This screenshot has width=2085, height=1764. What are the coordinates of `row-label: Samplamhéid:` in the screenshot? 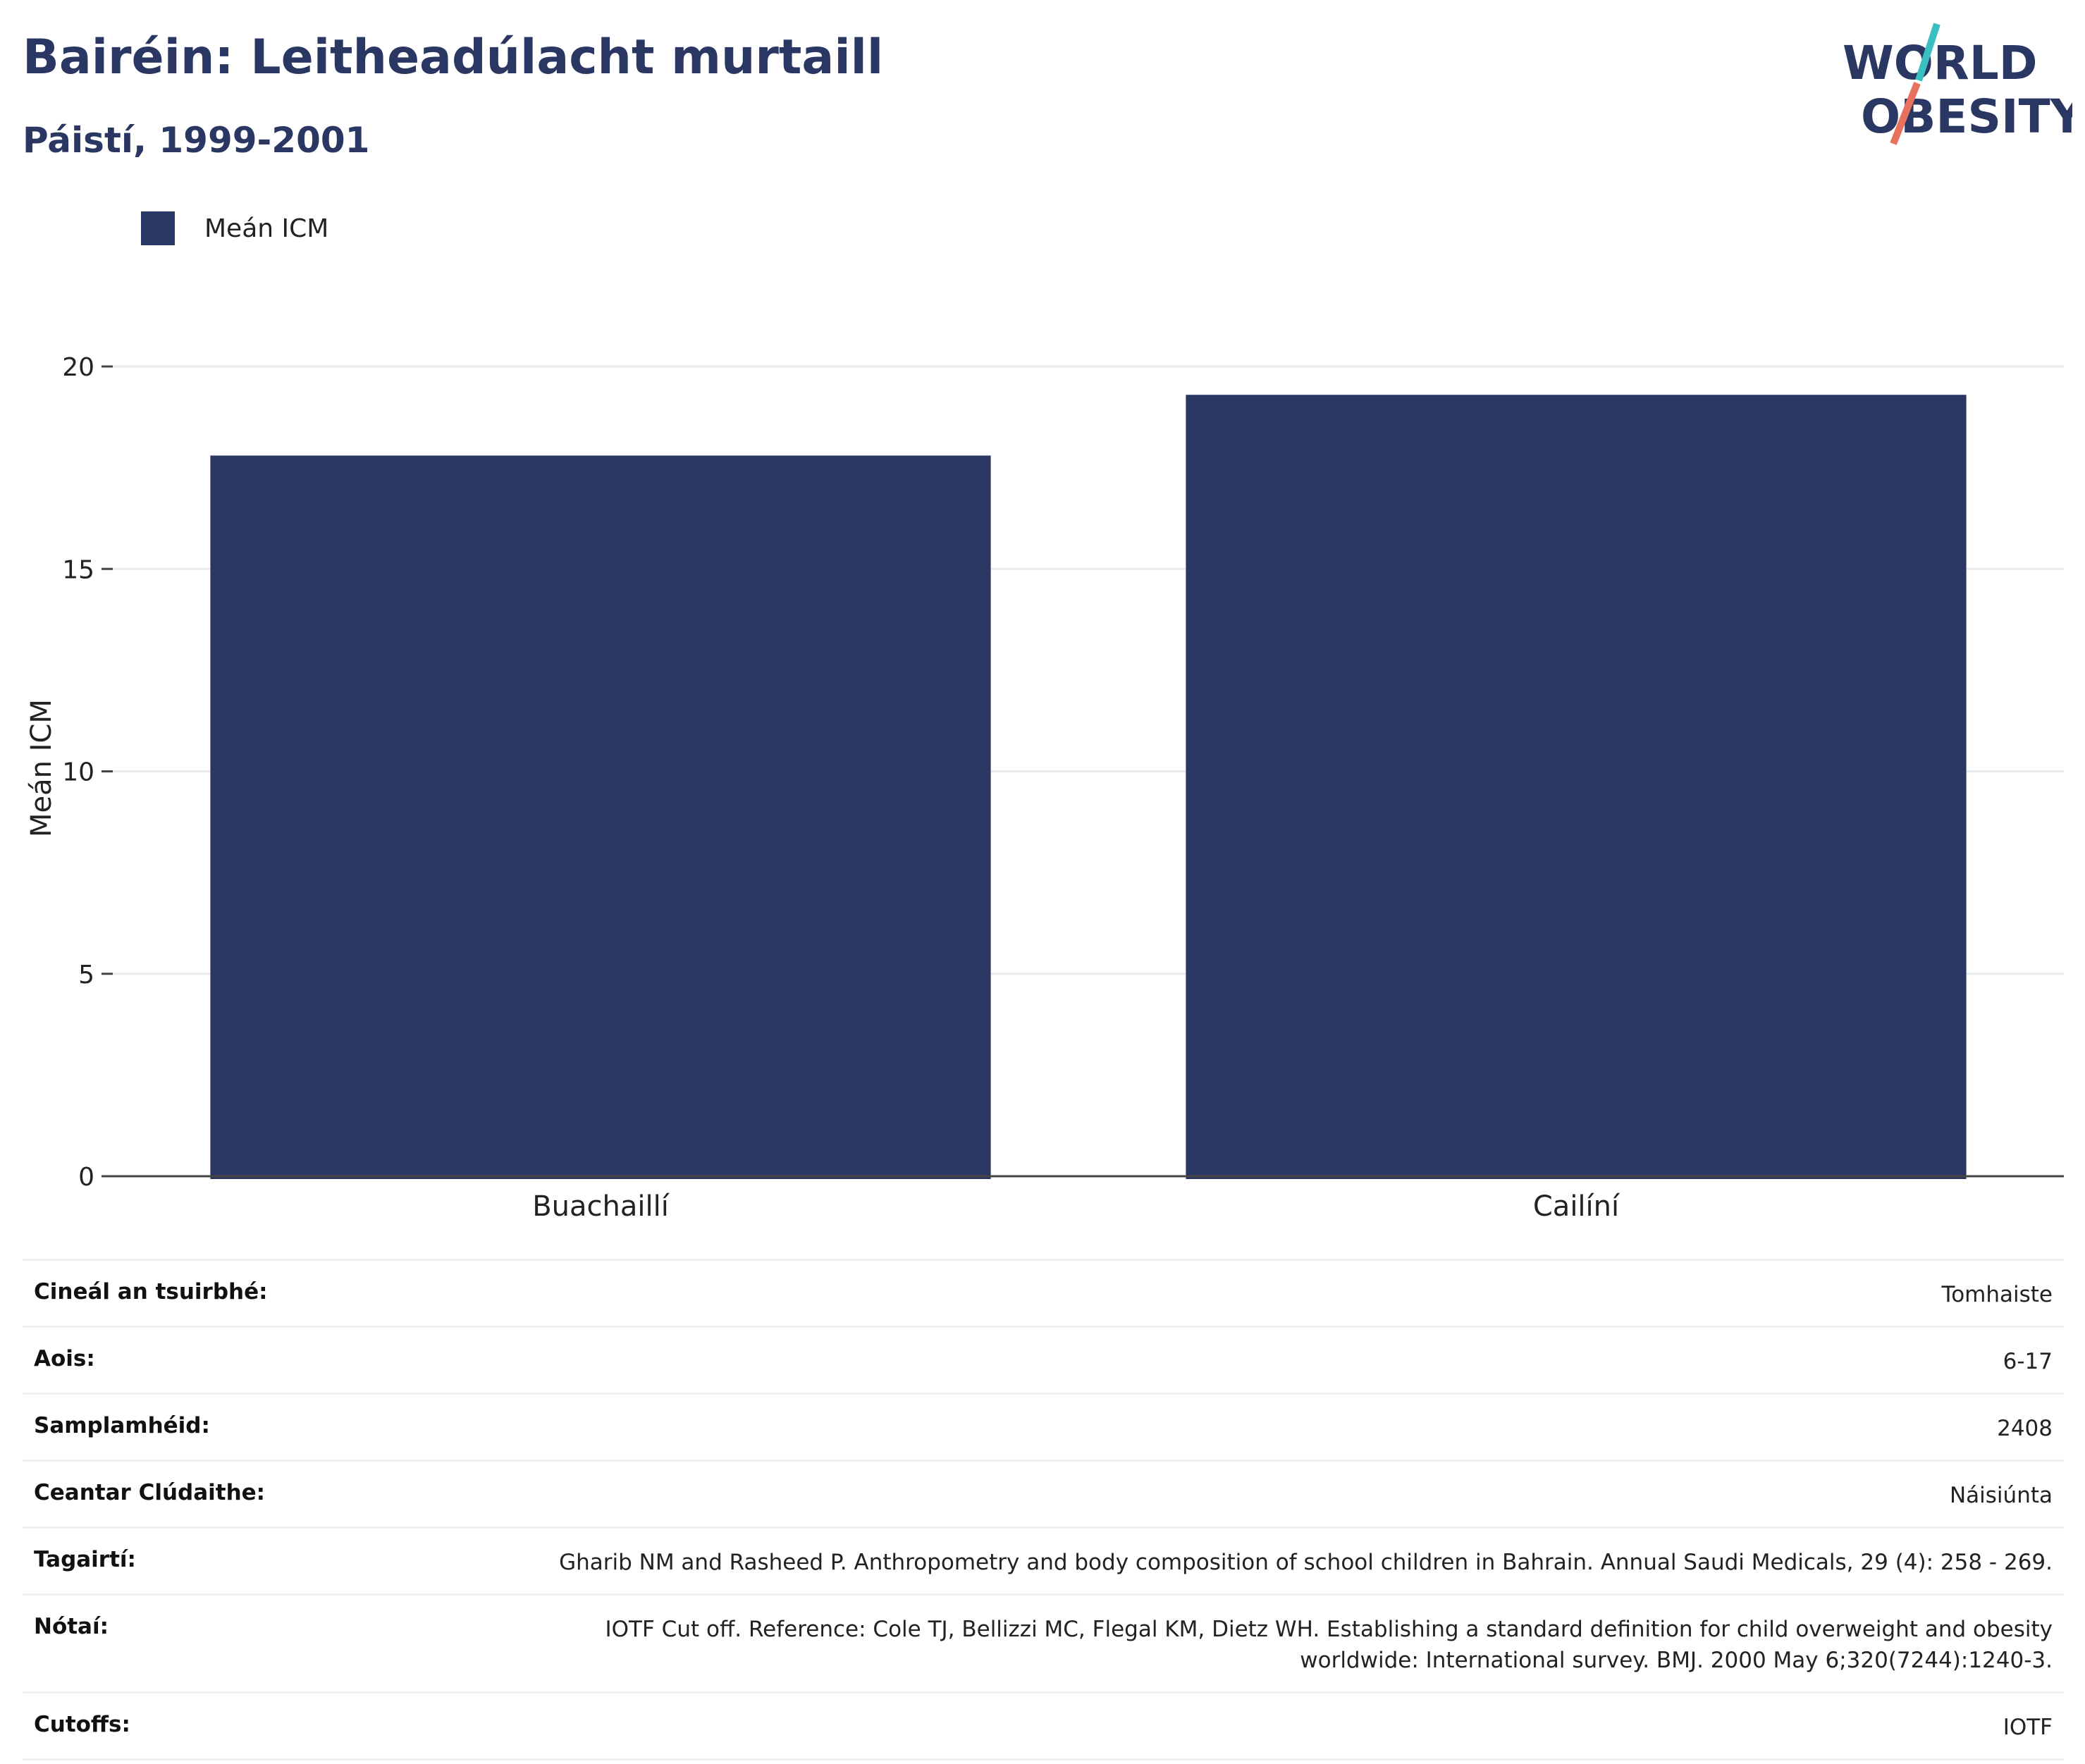 It's located at (122, 1426).